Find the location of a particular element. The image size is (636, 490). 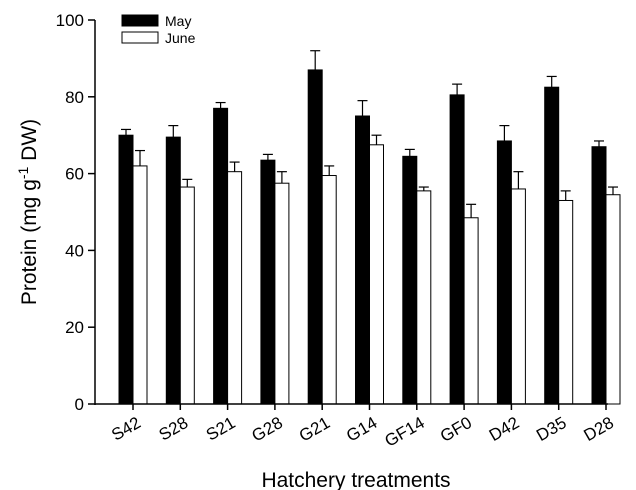

y-tick-label-80: 80 is located at coordinates (74, 97).